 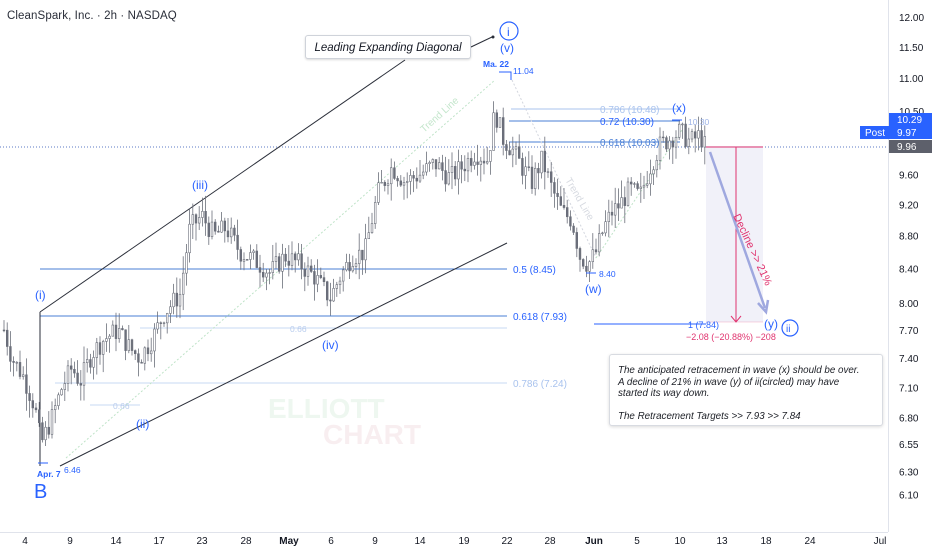 What do you see at coordinates (507, 48) in the screenshot?
I see `wave-label-v: (v)` at bounding box center [507, 48].